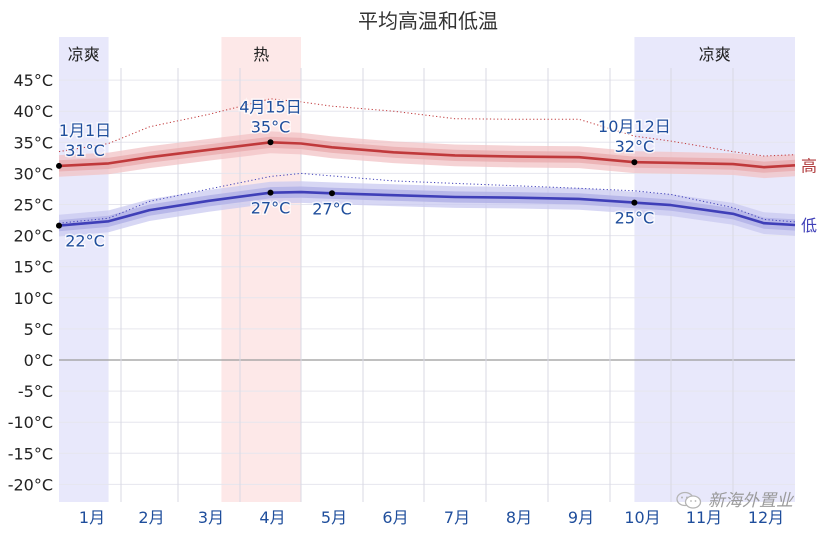  What do you see at coordinates (33, 173) in the screenshot?
I see `y-tick-label: 30°C` at bounding box center [33, 173].